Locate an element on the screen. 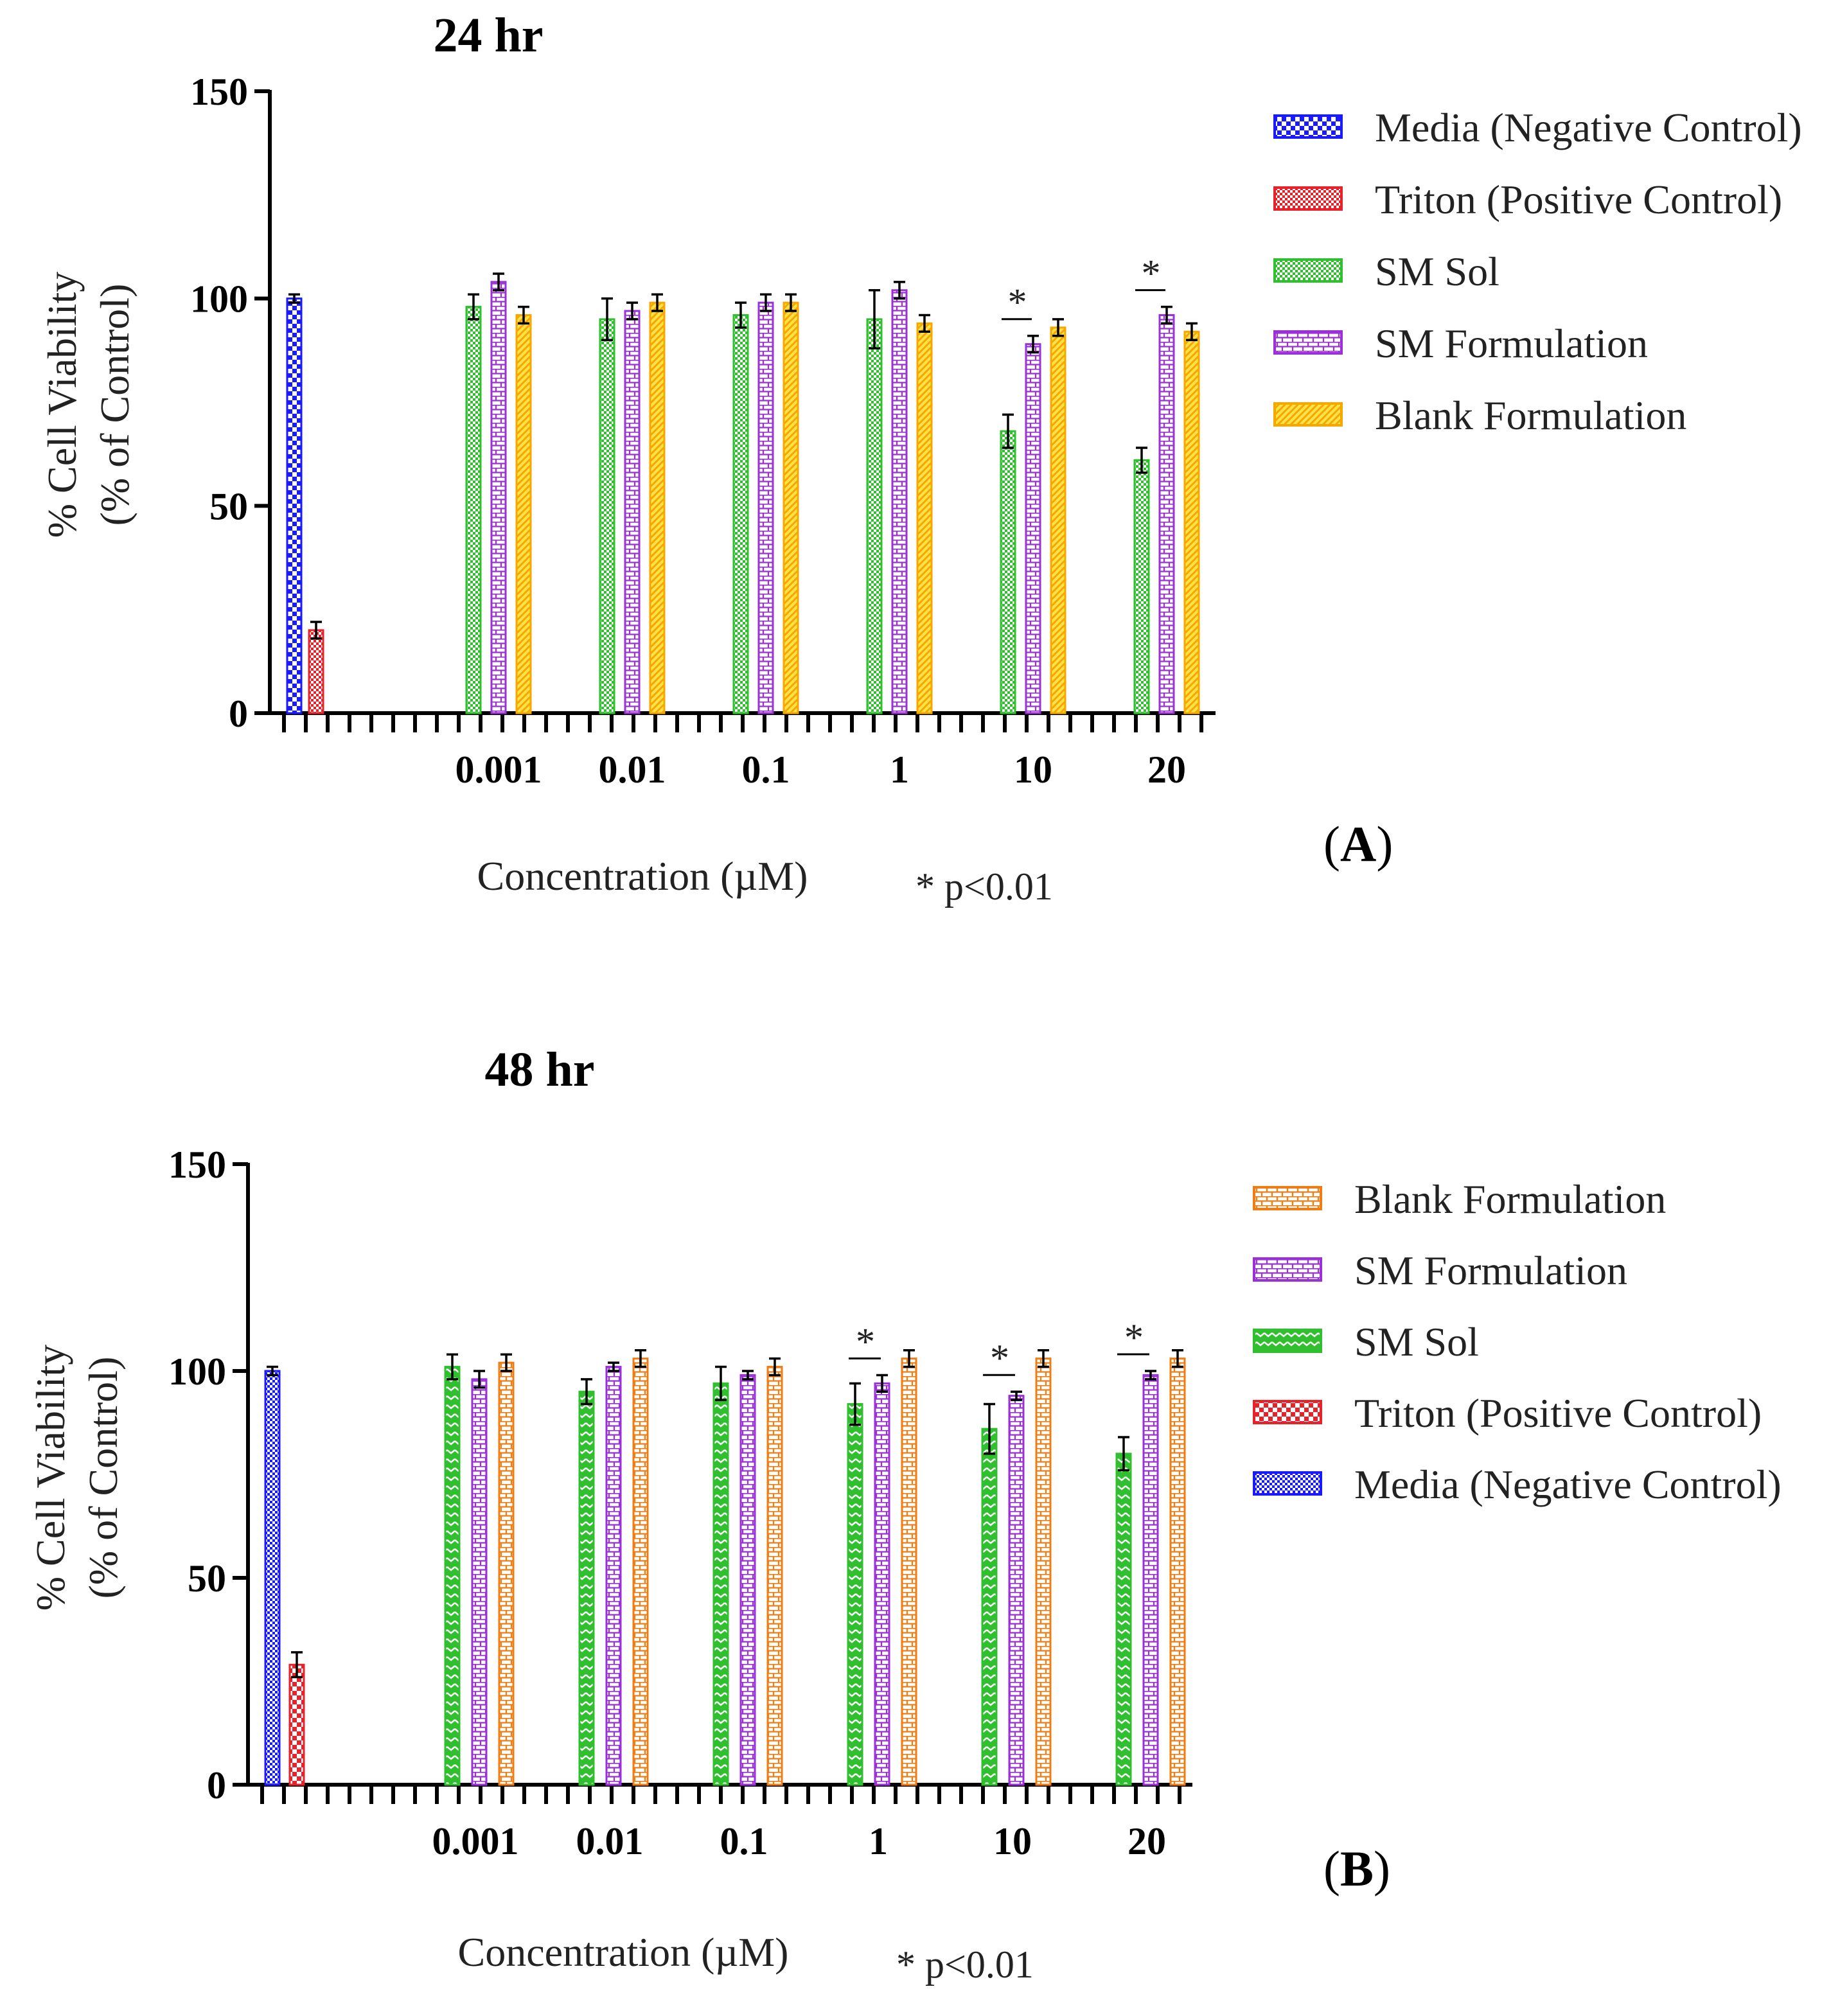 The image size is (1831, 2016). panel-letter-b: B is located at coordinates (1357, 1869).